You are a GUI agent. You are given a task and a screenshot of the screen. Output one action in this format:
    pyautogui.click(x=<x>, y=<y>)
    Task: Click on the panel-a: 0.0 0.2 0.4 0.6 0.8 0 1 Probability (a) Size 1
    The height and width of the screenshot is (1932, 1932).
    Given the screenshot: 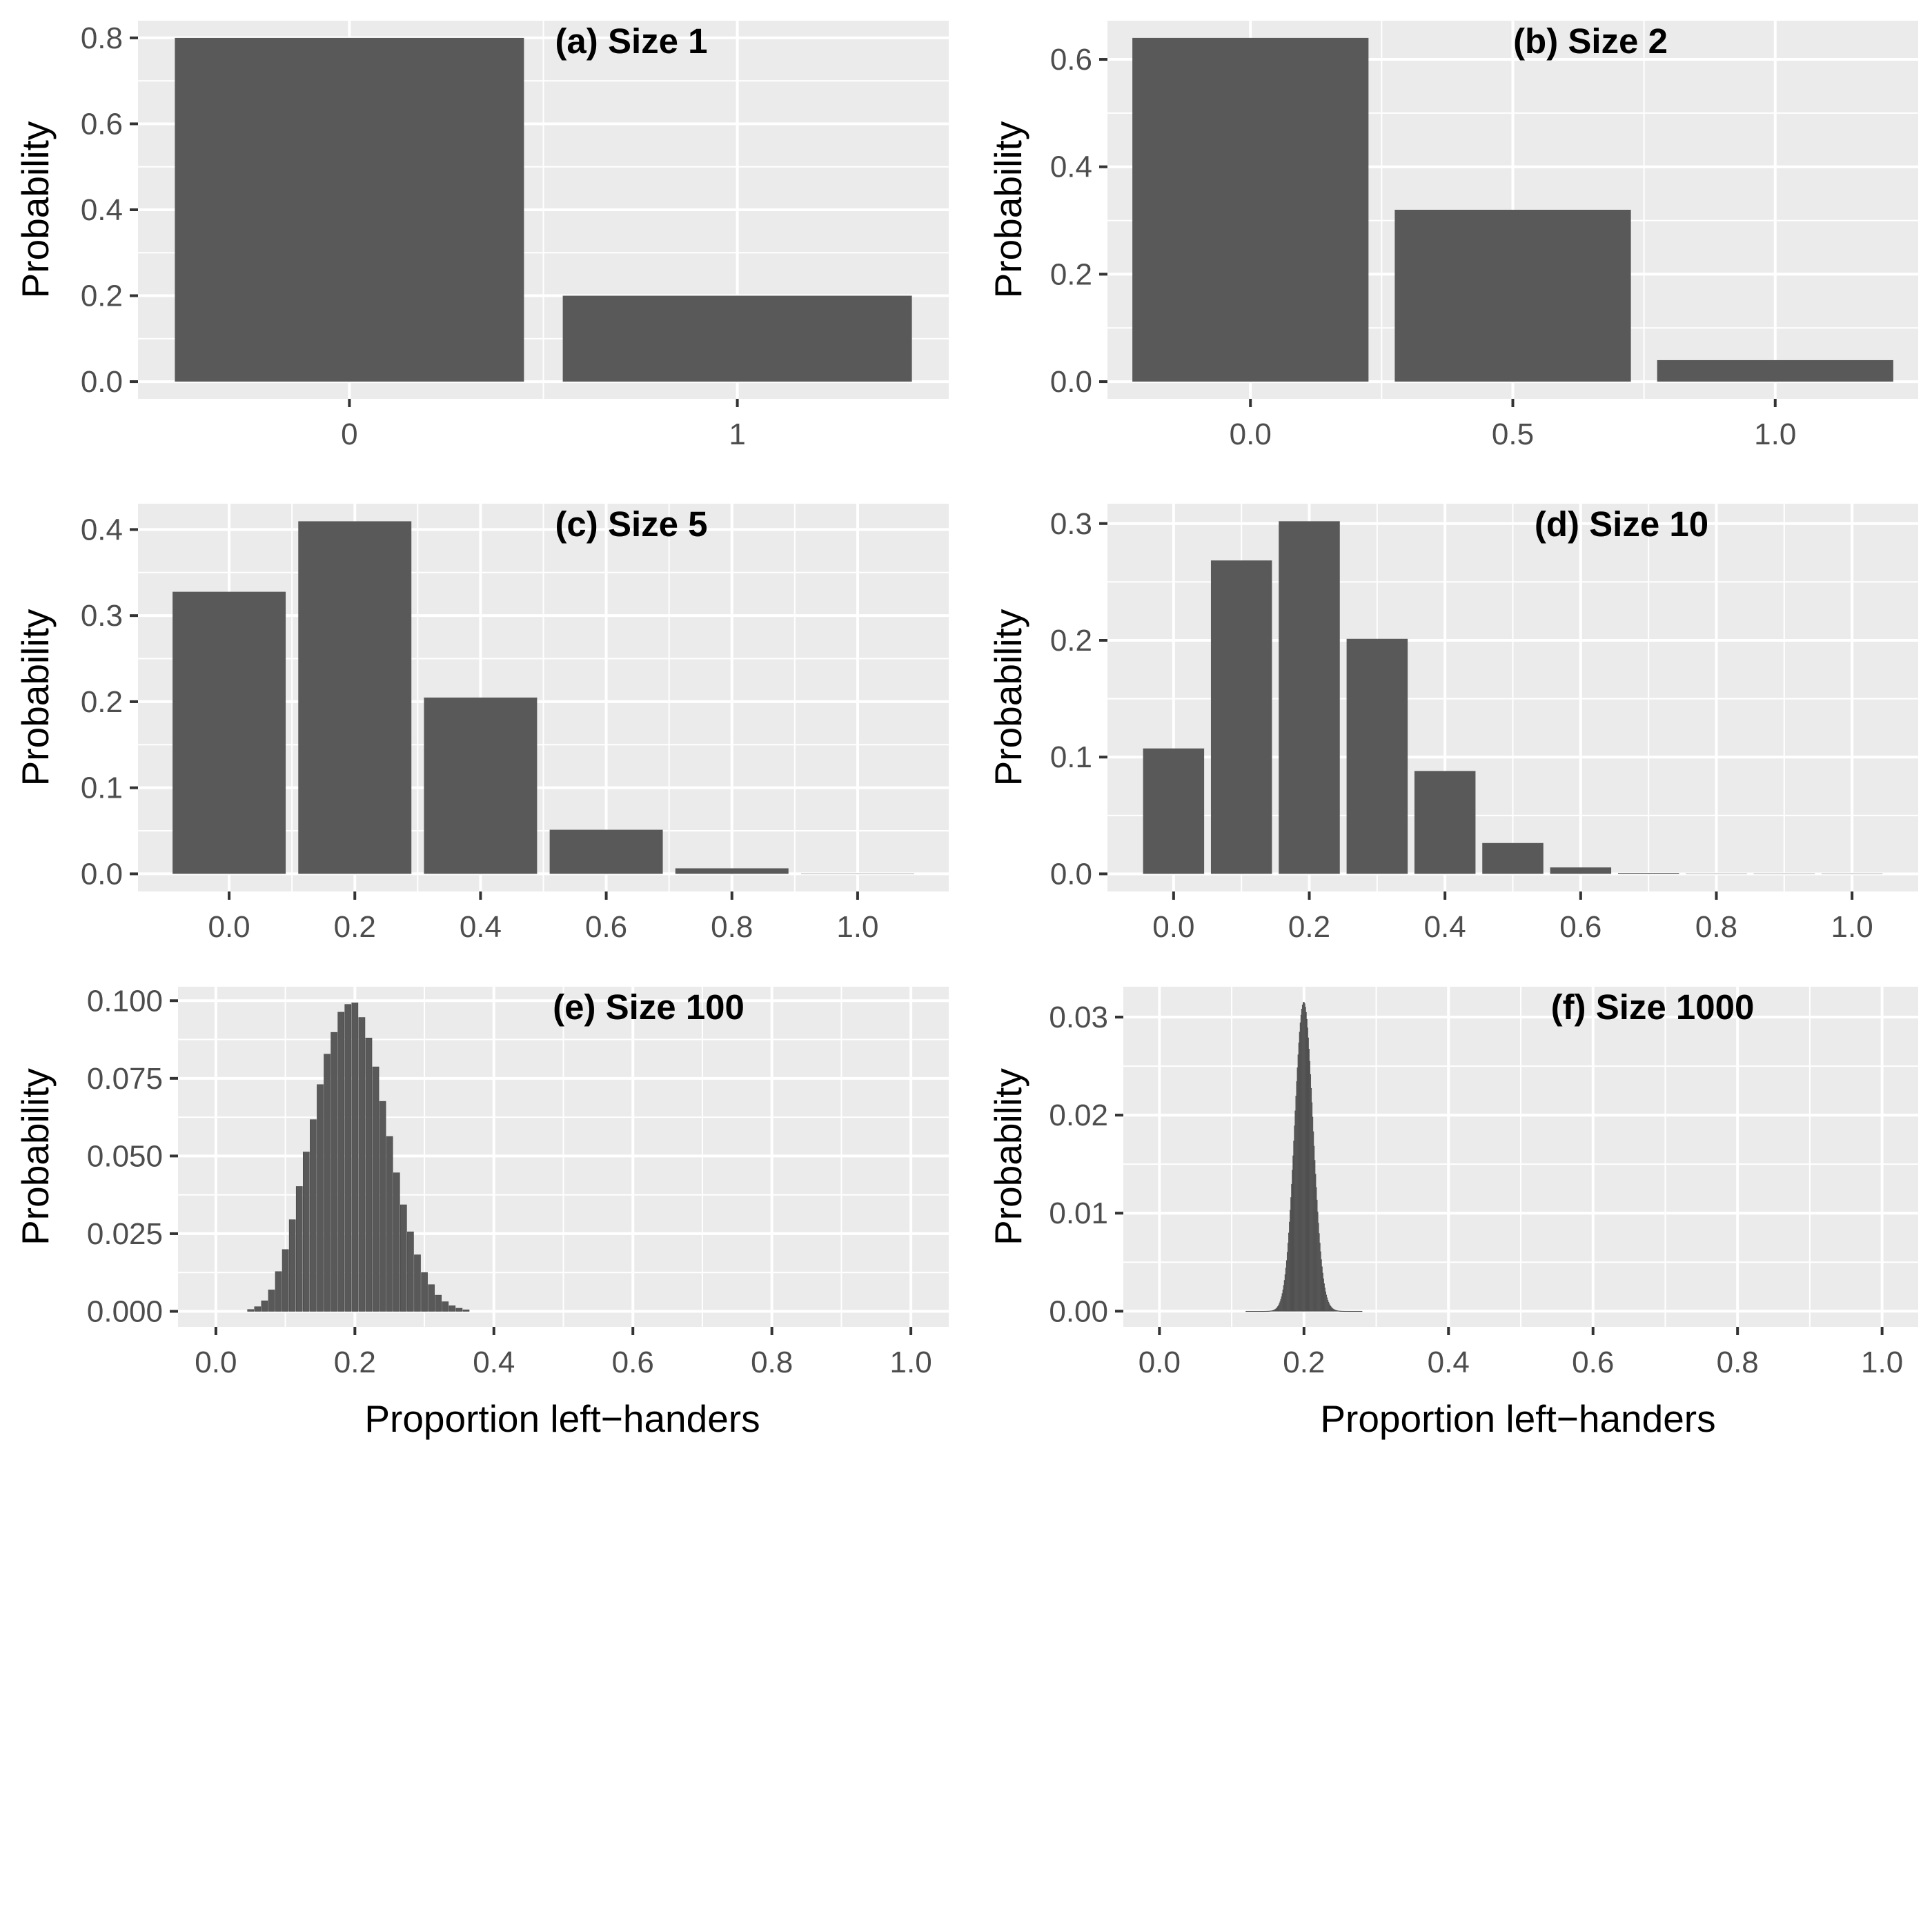 What is the action you would take?
    pyautogui.click(x=481, y=236)
    